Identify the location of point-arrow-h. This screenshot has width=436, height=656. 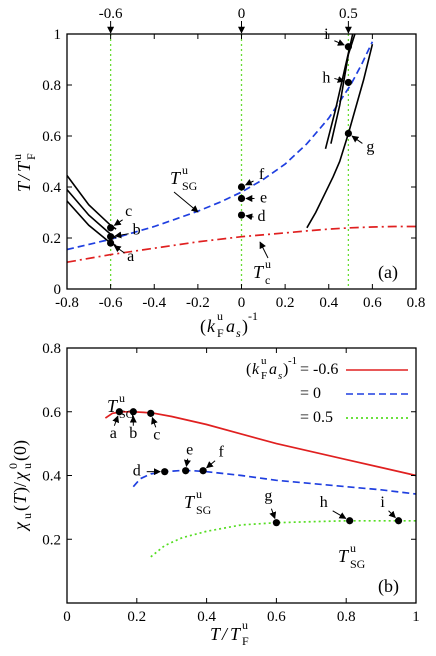
(339, 514).